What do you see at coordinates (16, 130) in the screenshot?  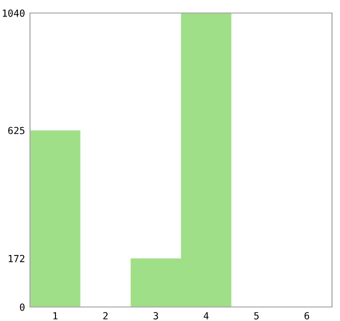 I see `y-tick-label: 625` at bounding box center [16, 130].